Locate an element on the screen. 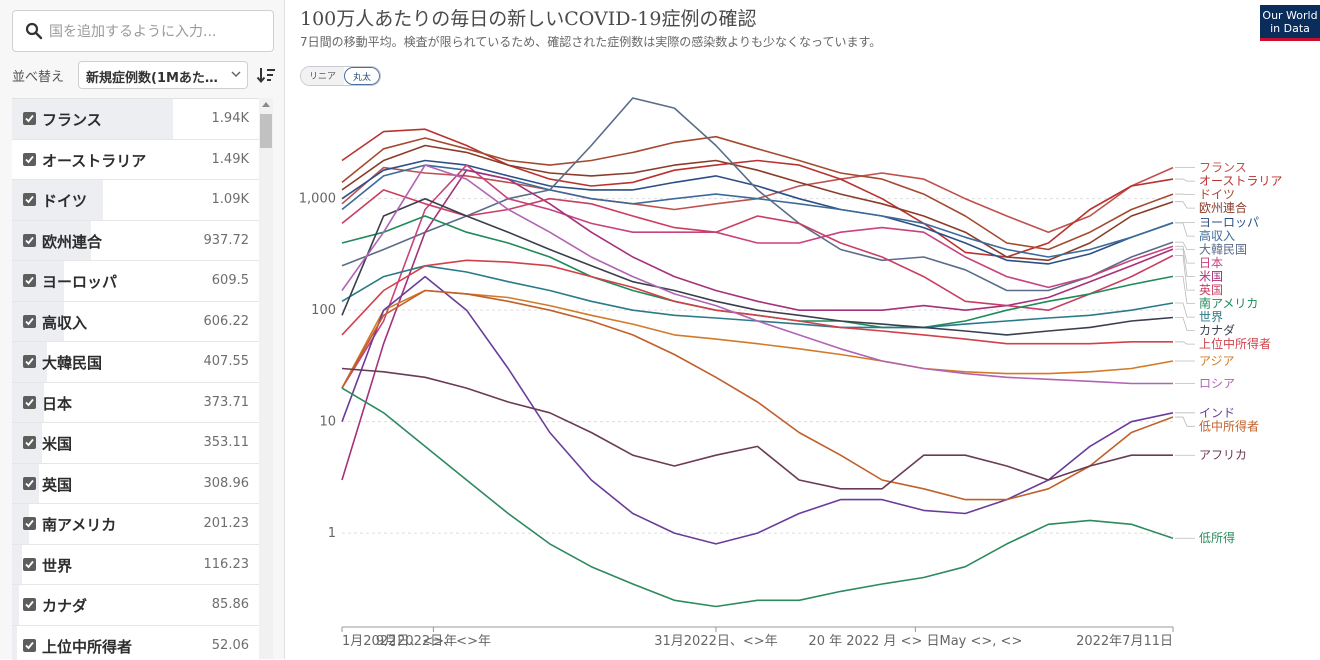 The width and height of the screenshot is (1320, 660). series-label: インド is located at coordinates (1217, 413).